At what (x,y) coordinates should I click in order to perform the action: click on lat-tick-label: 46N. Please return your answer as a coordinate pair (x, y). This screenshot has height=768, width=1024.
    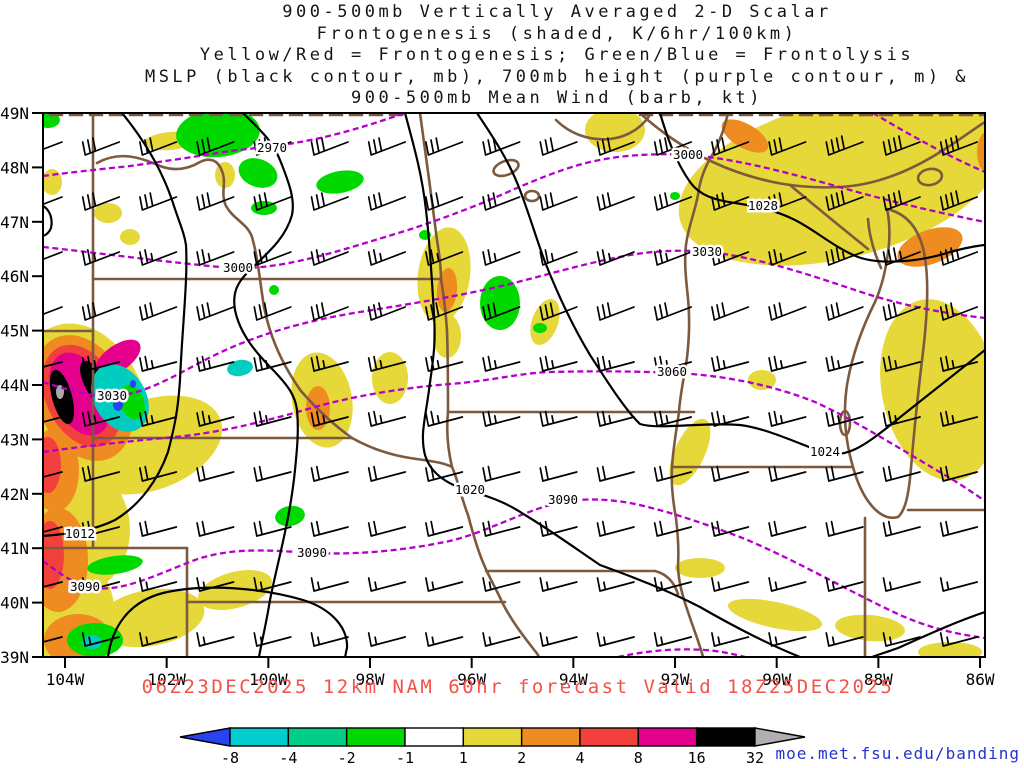
    Looking at the image, I should click on (14, 276).